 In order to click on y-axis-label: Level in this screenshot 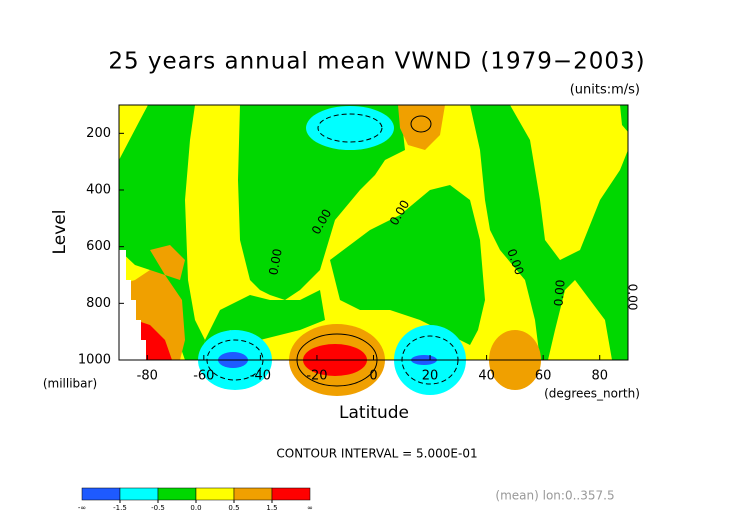, I will do `click(60, 232)`.